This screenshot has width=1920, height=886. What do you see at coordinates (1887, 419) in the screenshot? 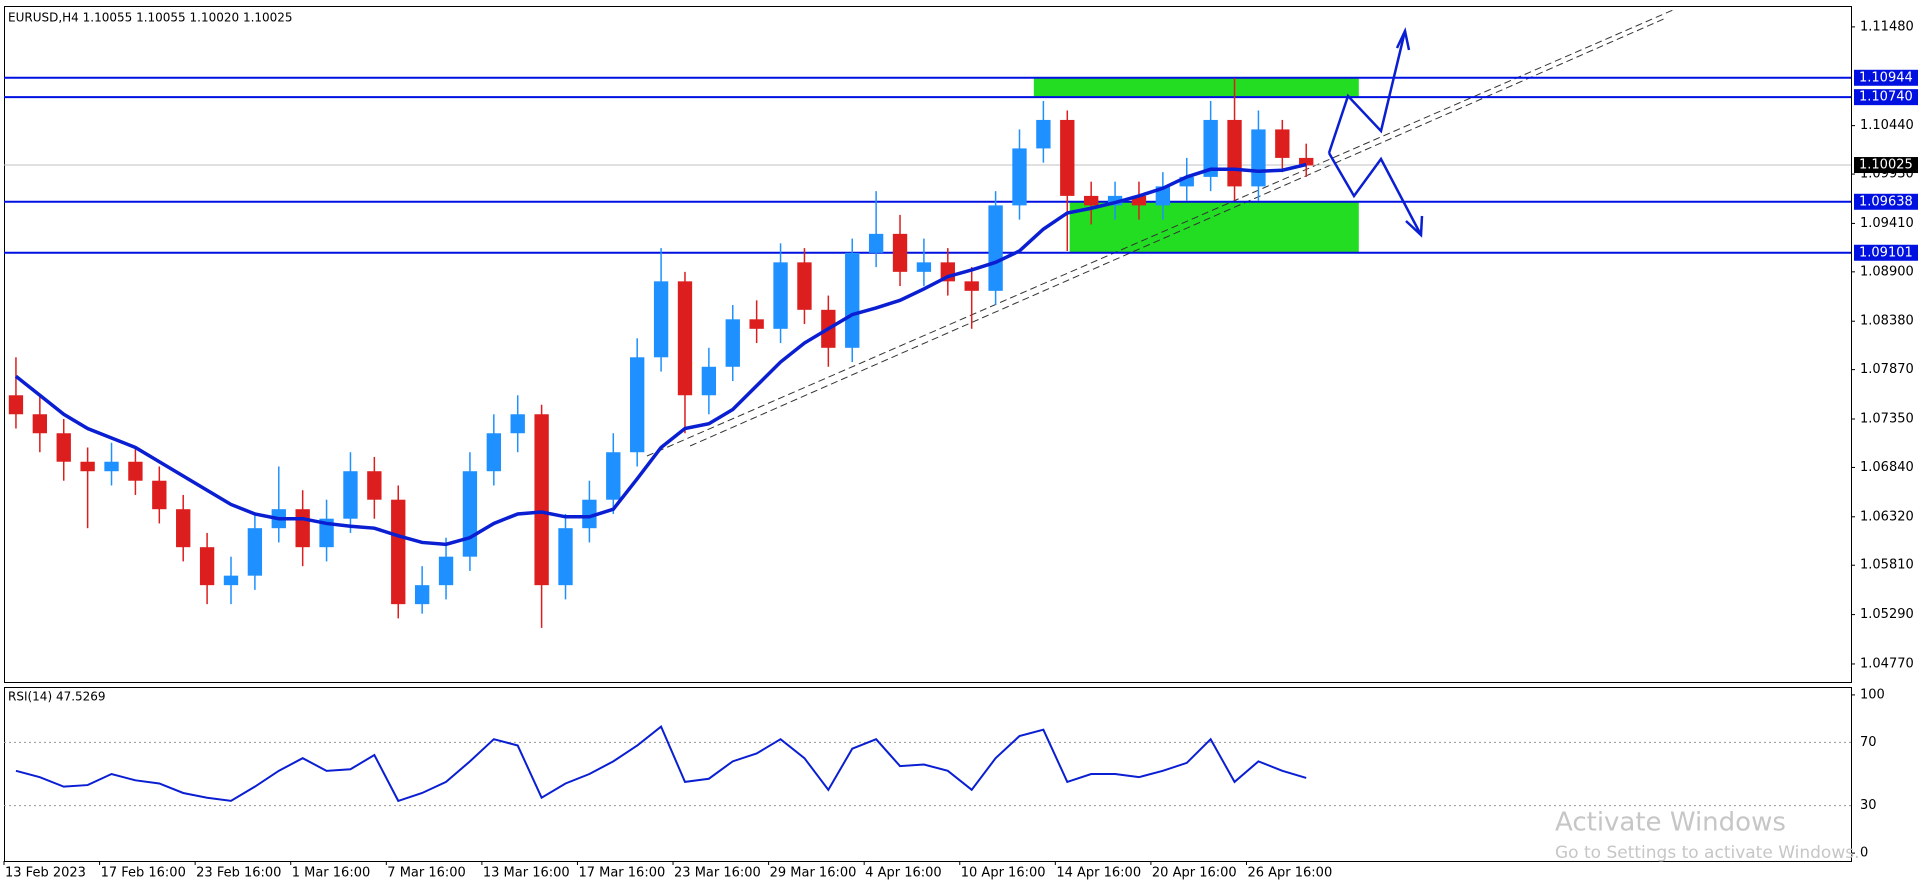
I see `y-tick-label: 1.07350` at bounding box center [1887, 419].